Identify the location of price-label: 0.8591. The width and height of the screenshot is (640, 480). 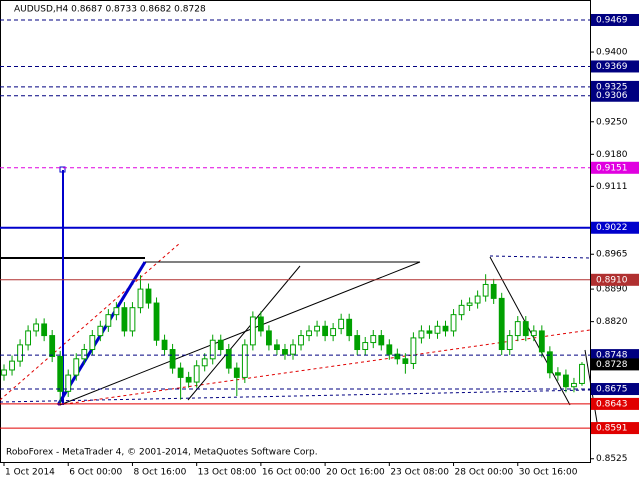
(612, 429).